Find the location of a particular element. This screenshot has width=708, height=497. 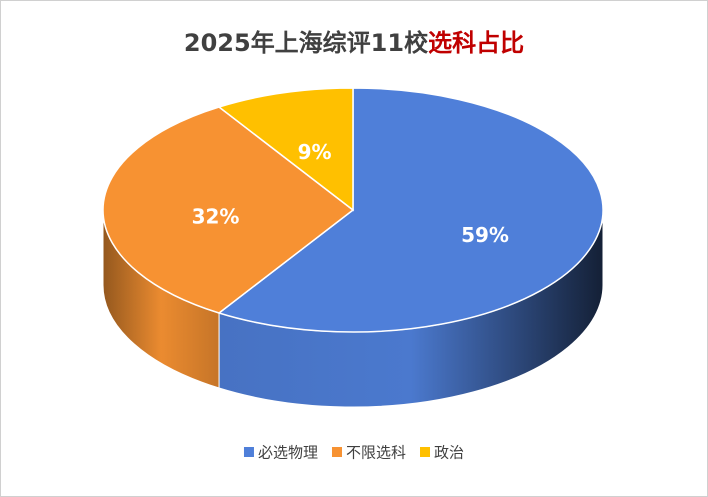

data-label: 32% is located at coordinates (216, 217).